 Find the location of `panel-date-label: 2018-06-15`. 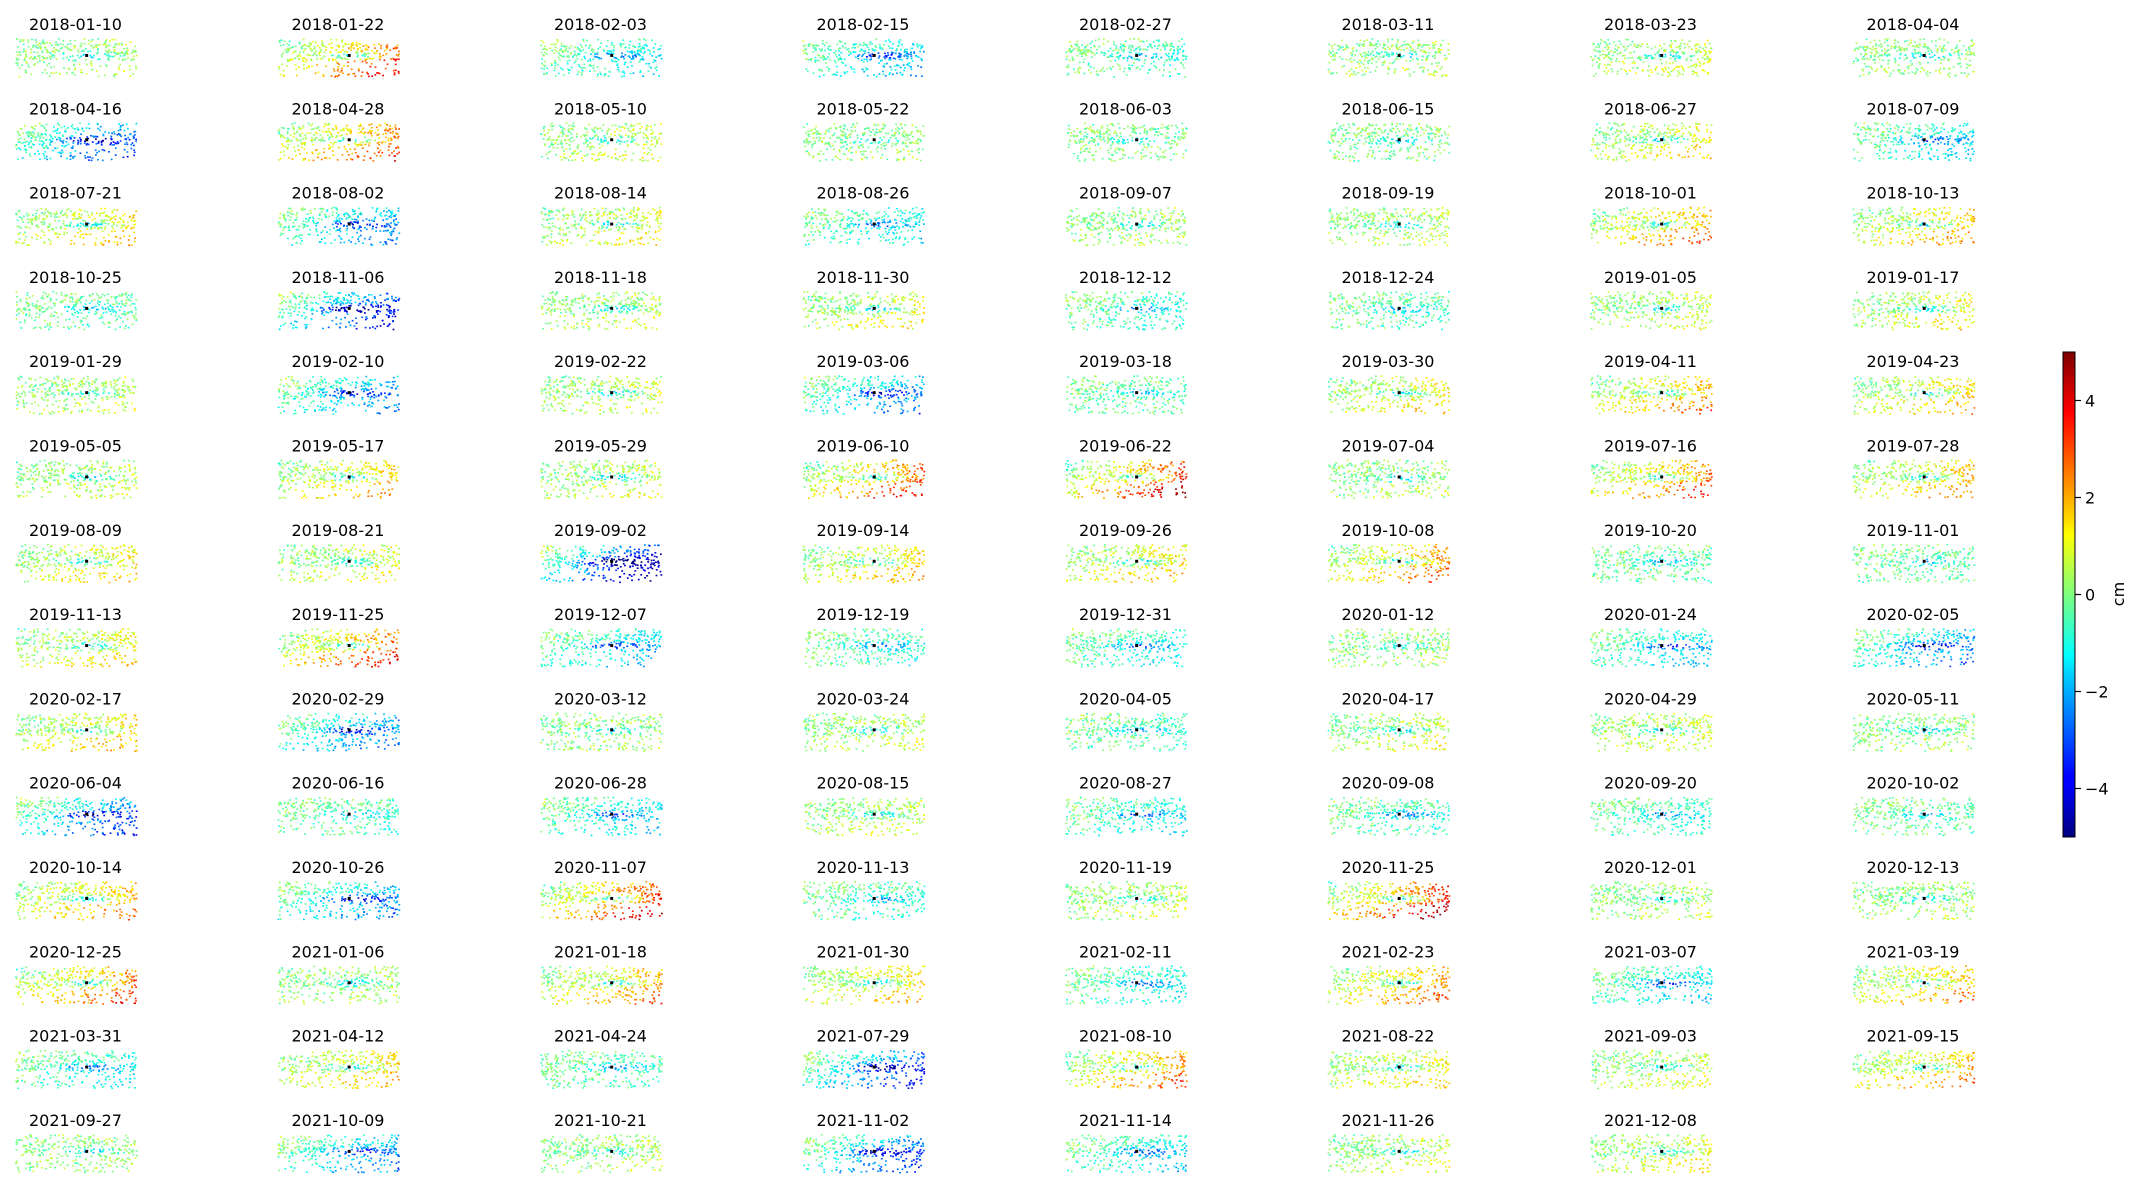

panel-date-label: 2018-06-15 is located at coordinates (1388, 108).